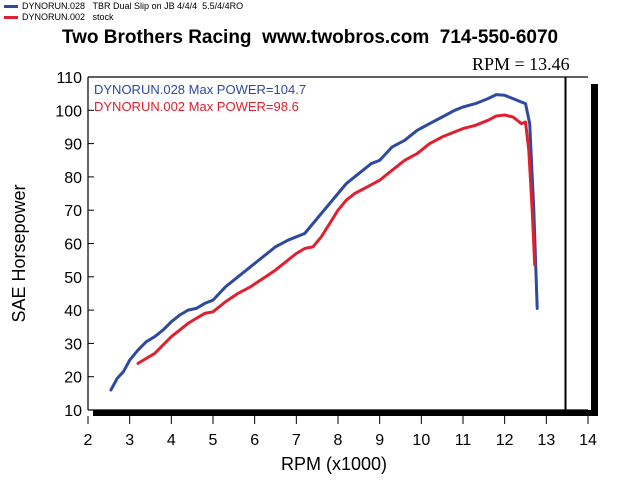 The width and height of the screenshot is (620, 488). Describe the element at coordinates (73, 411) in the screenshot. I see `y-tick-label: 10` at that location.